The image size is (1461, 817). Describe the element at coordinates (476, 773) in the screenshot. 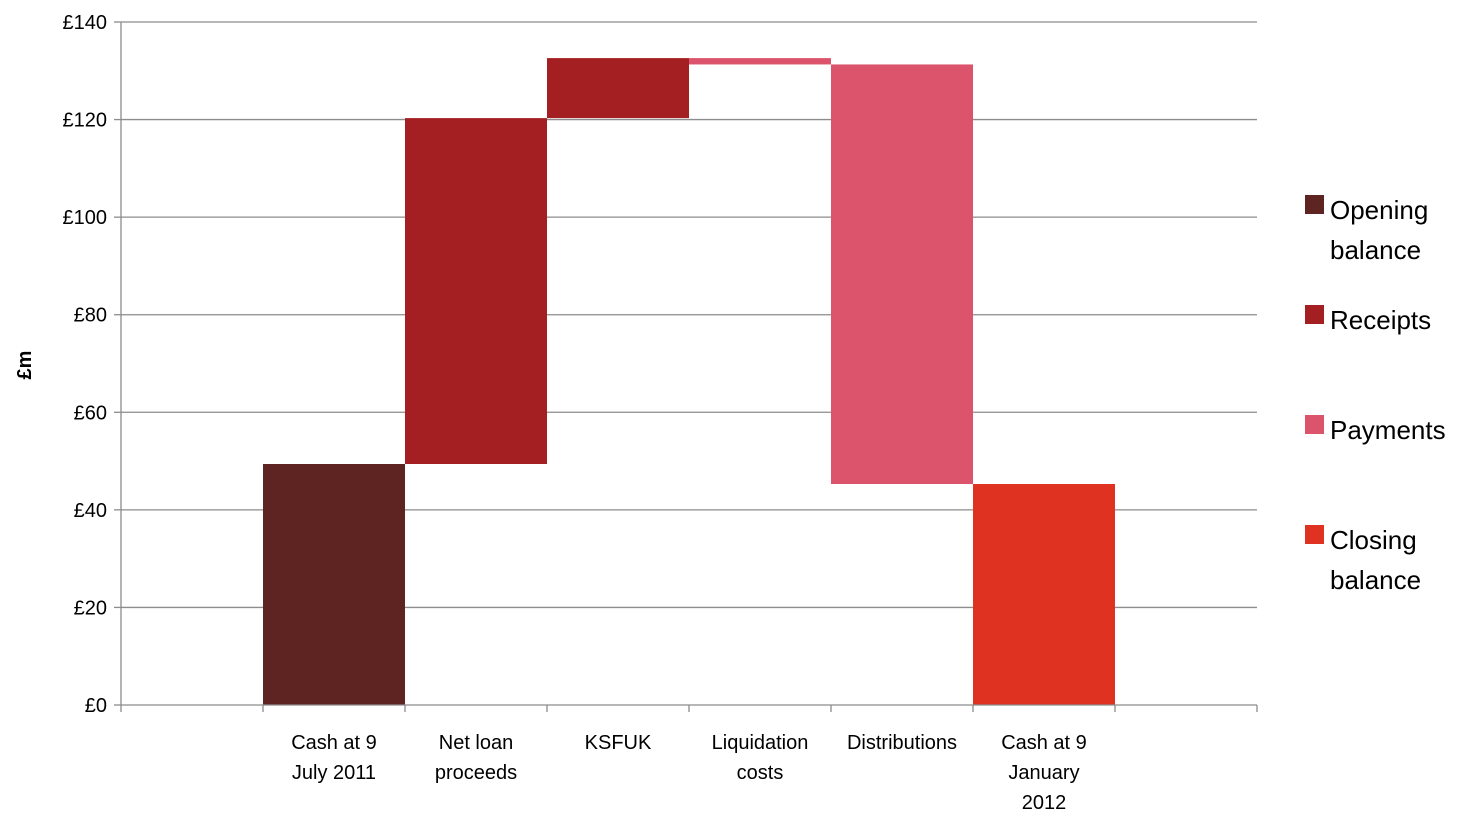

I see `x-category-label-line: proceeds` at that location.